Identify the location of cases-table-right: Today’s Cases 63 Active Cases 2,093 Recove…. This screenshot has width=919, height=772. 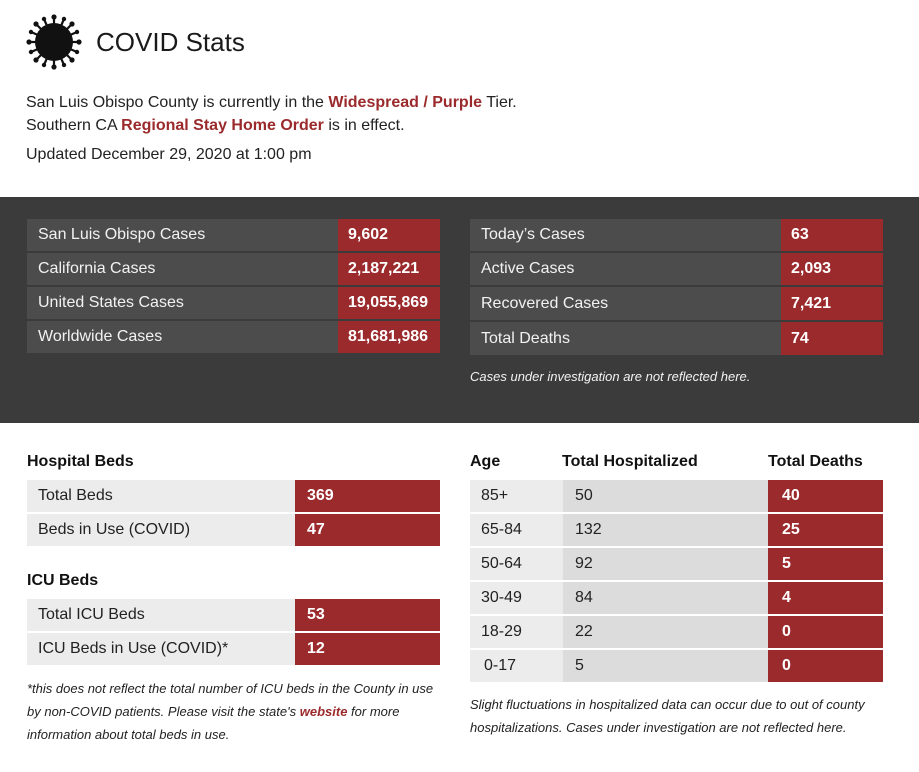
(676, 288).